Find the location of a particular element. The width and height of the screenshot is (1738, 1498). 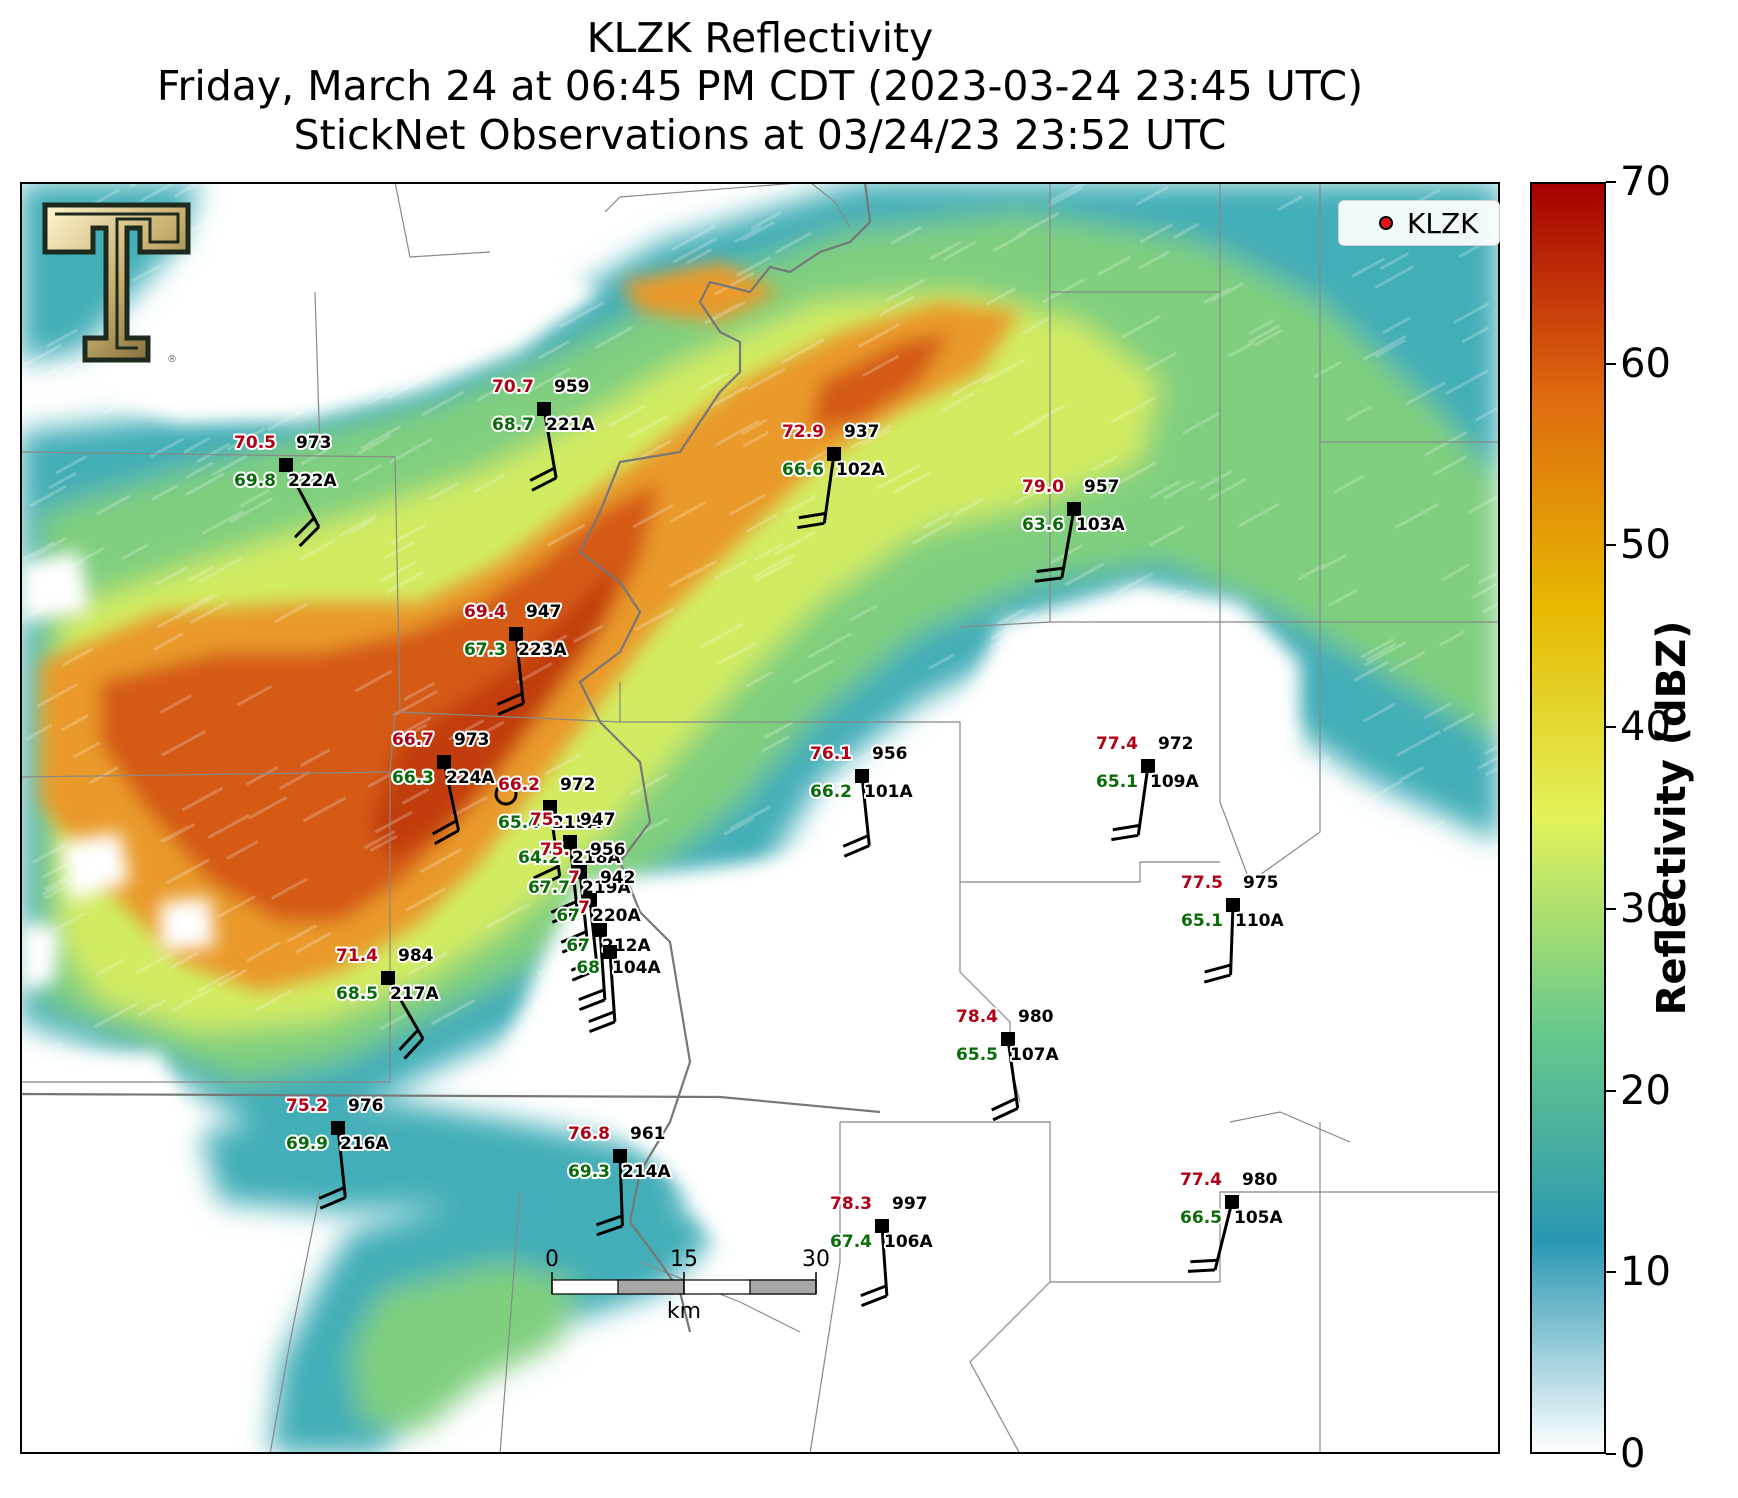

station-id: 110A is located at coordinates (1259, 921).